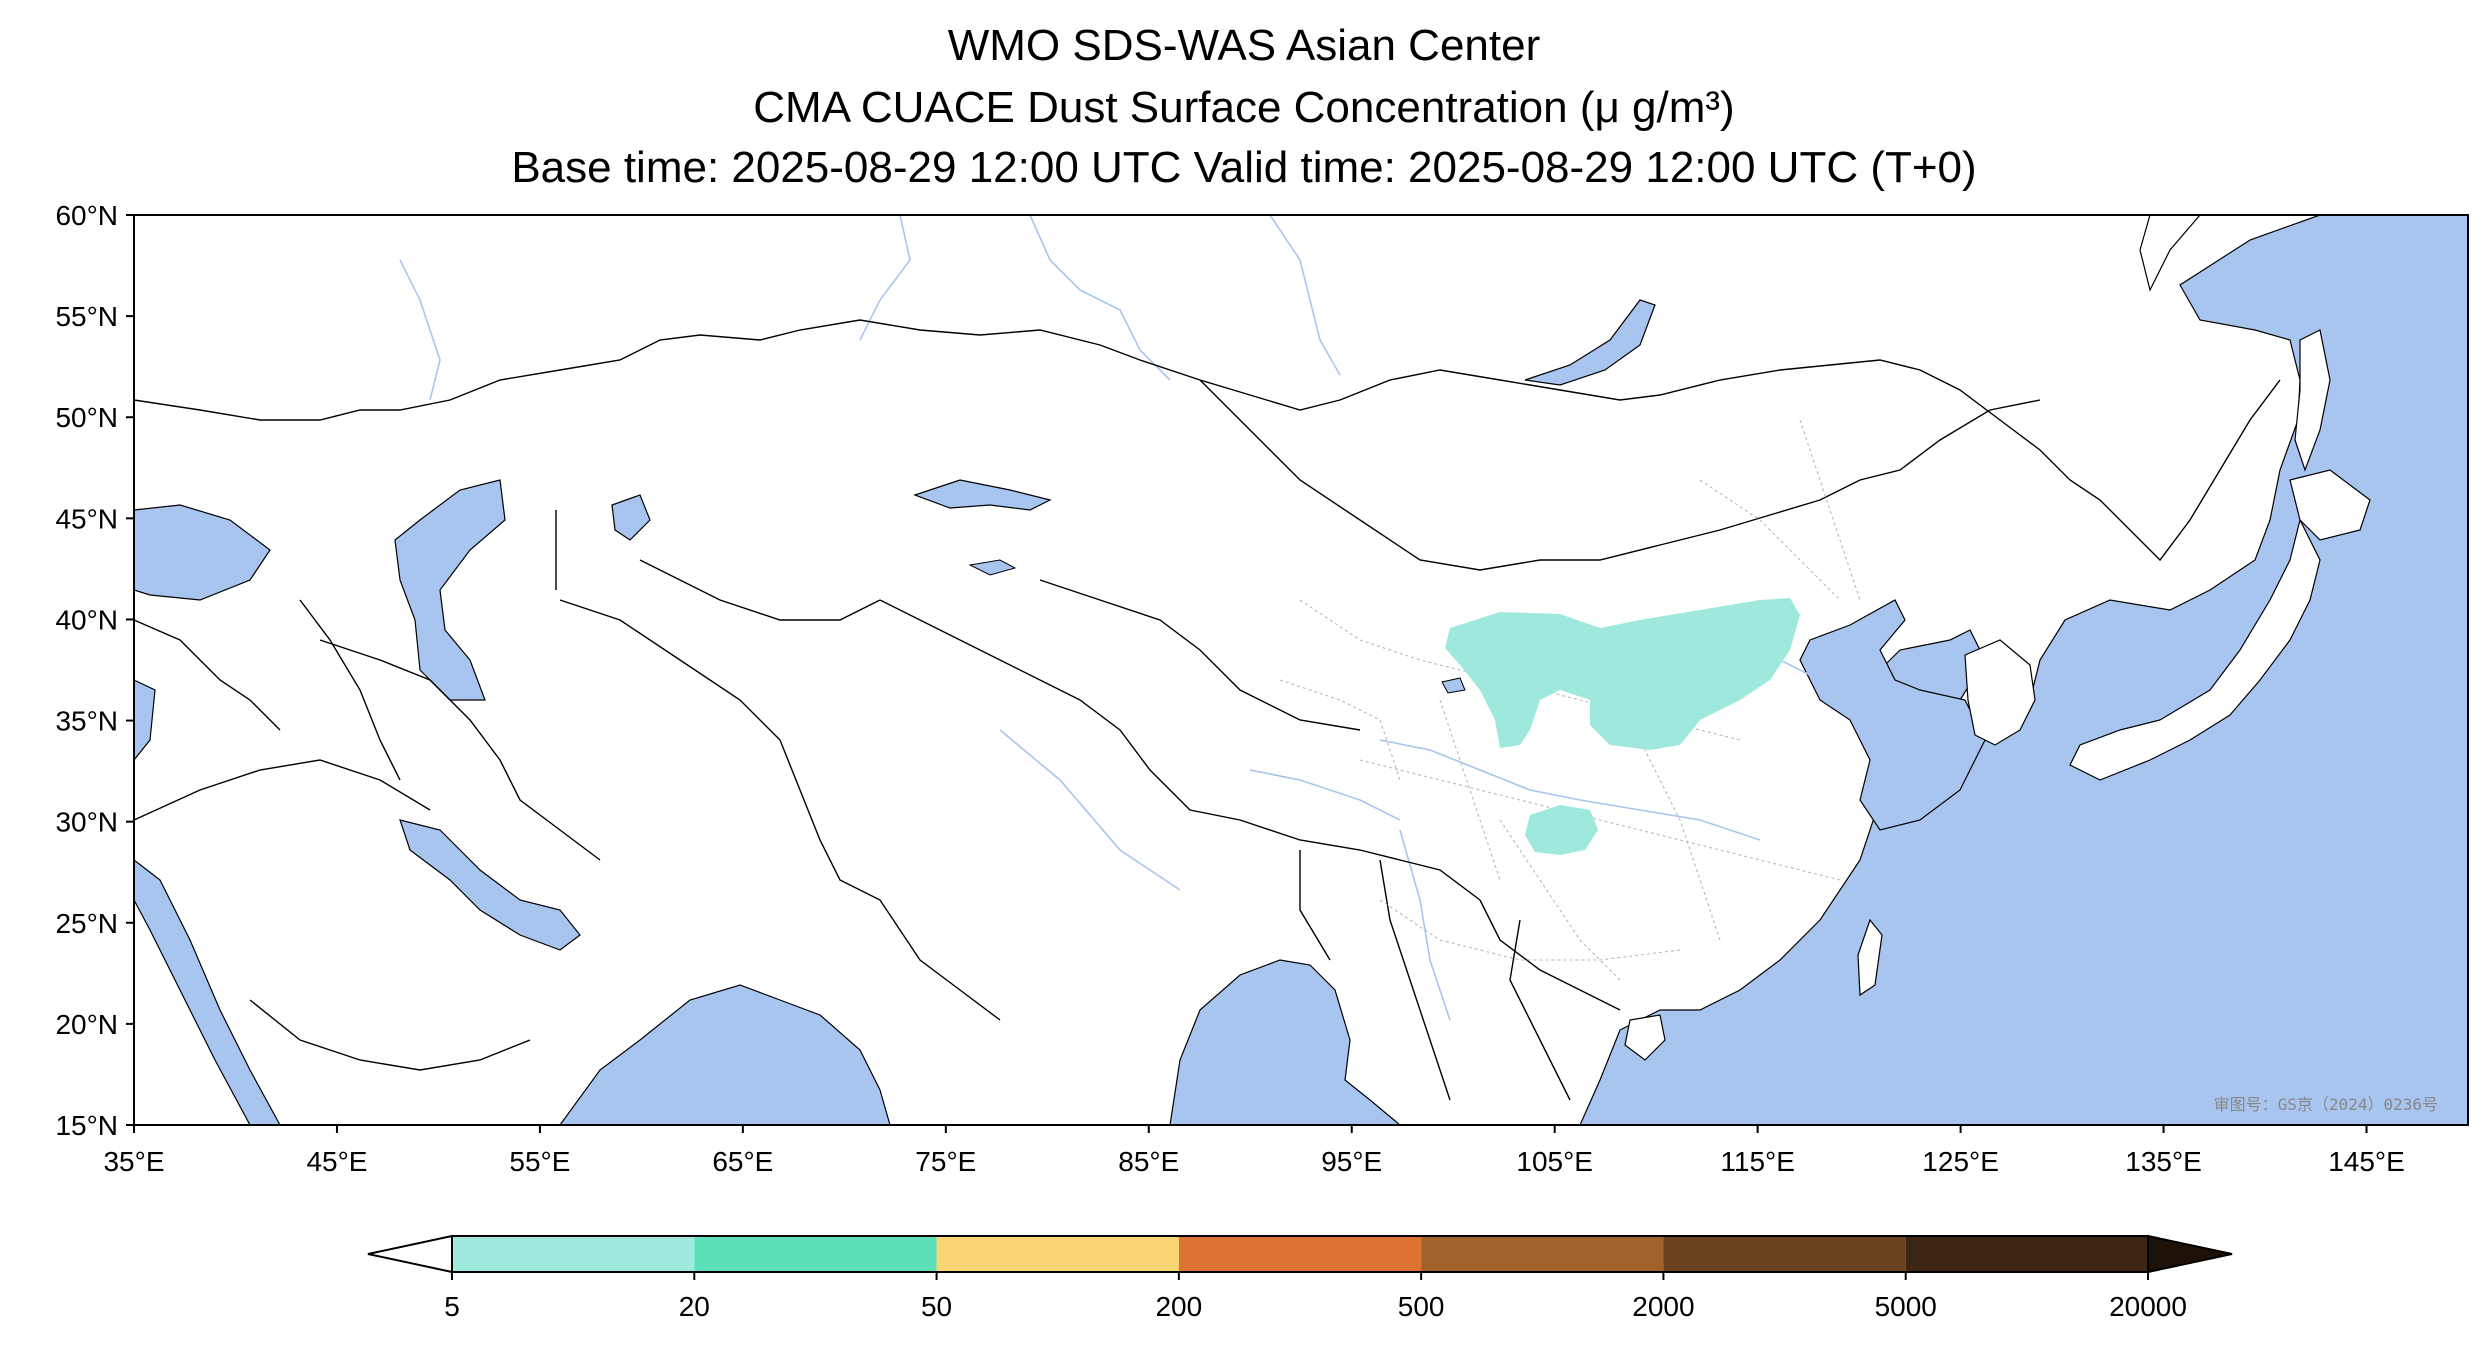 The image size is (2488, 1362). I want to click on caspian-sea, so click(450, 590).